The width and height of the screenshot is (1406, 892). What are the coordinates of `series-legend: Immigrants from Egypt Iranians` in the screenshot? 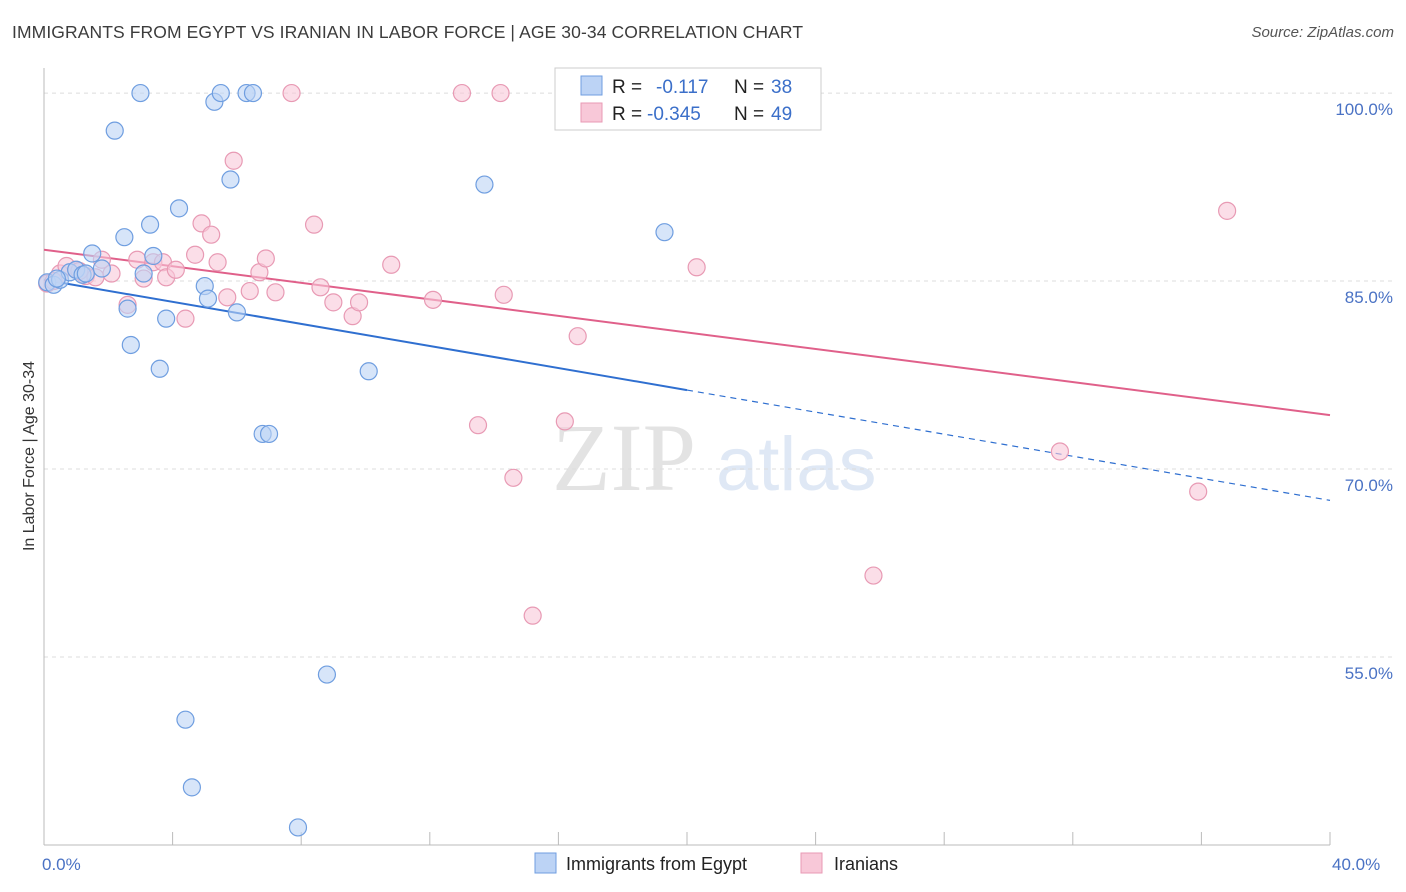 It's located at (716, 863).